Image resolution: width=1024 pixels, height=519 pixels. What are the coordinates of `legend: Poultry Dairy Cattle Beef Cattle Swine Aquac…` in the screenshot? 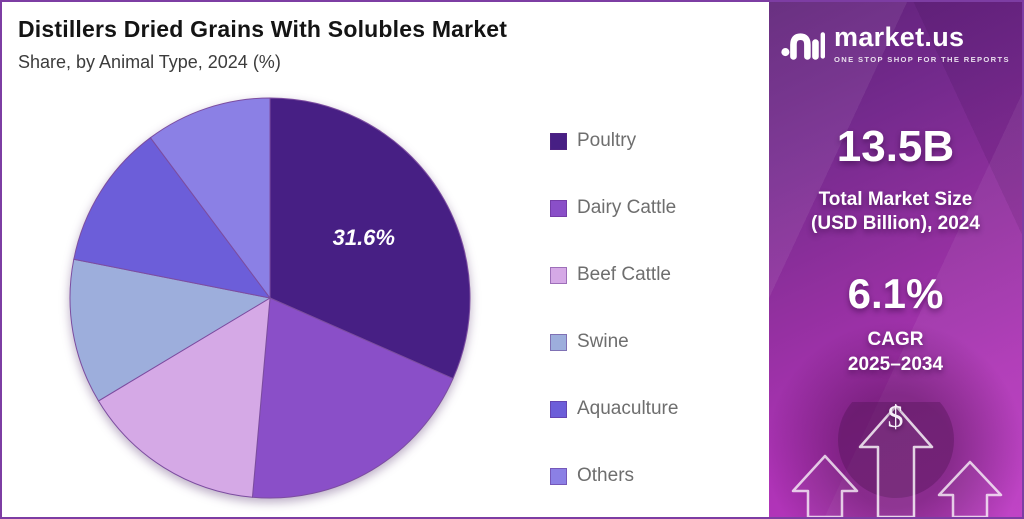 It's located at (614, 308).